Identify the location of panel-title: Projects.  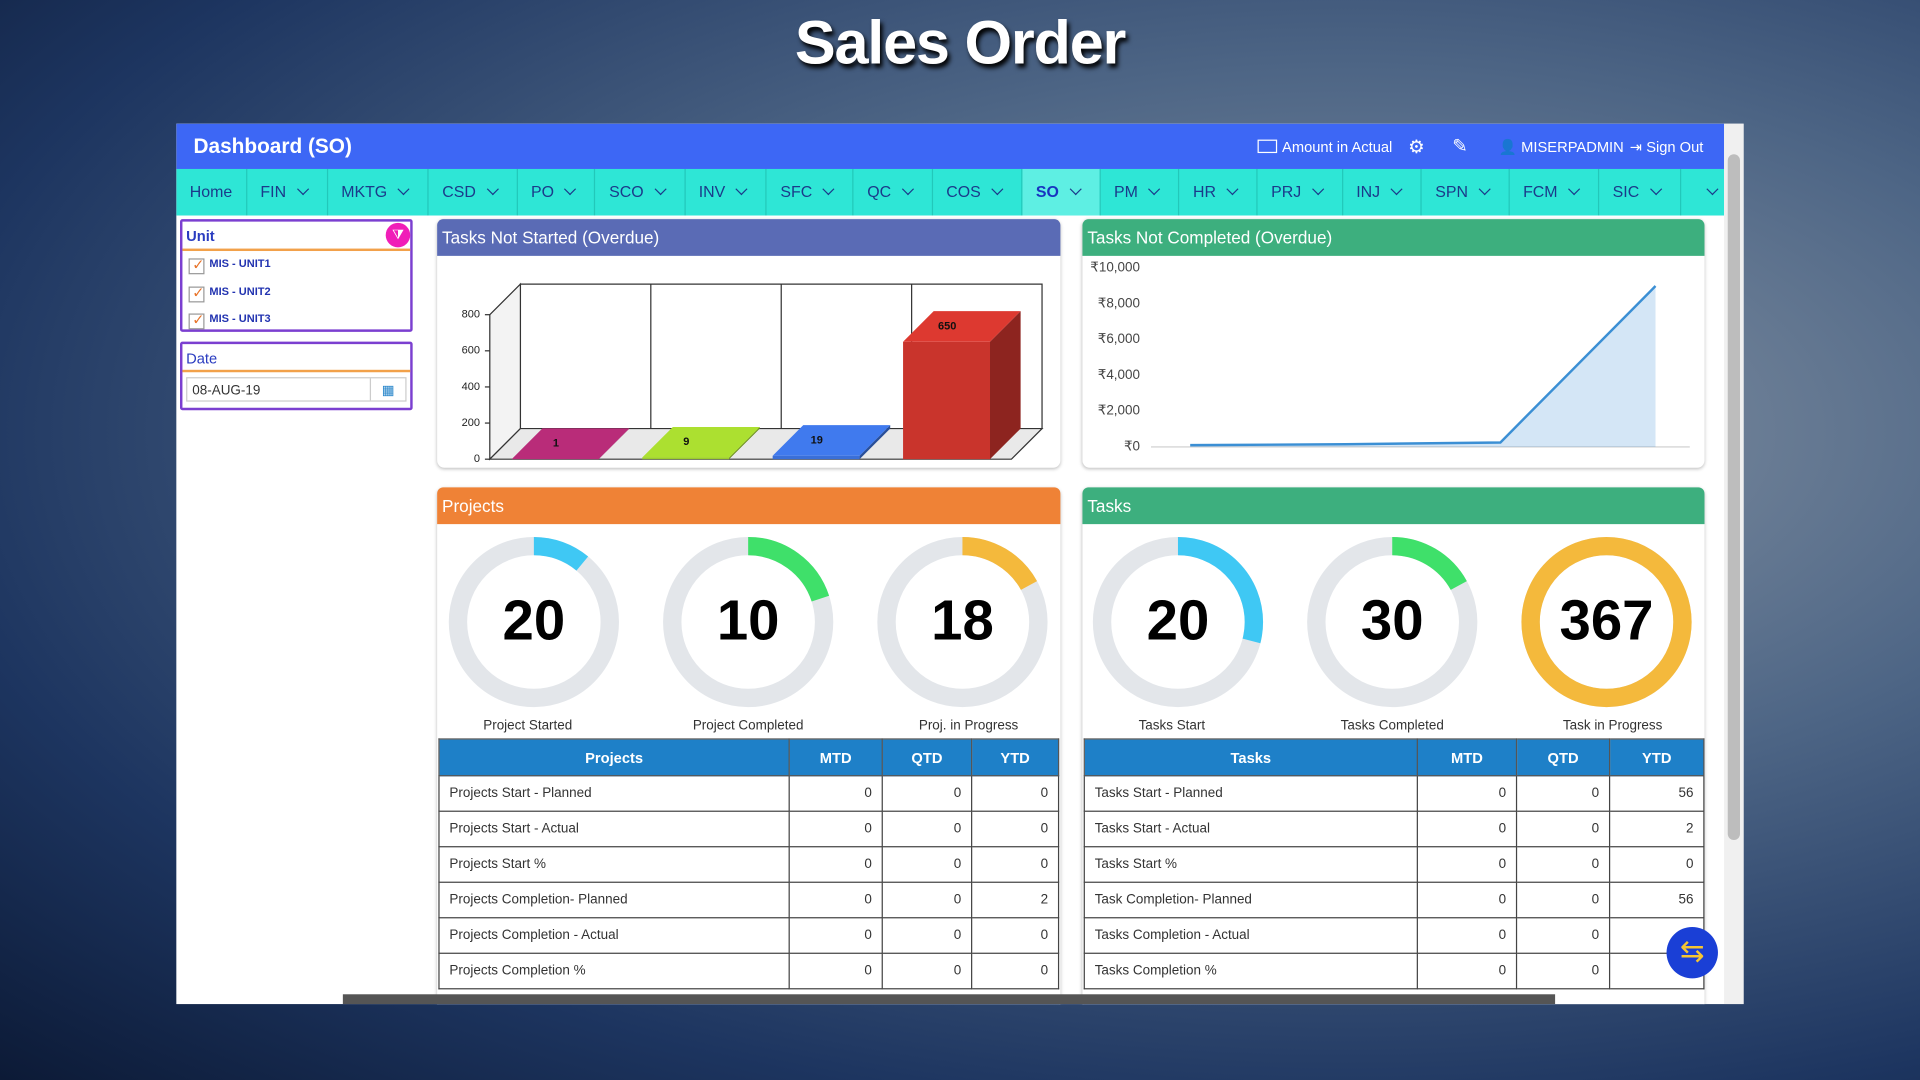
(749, 506).